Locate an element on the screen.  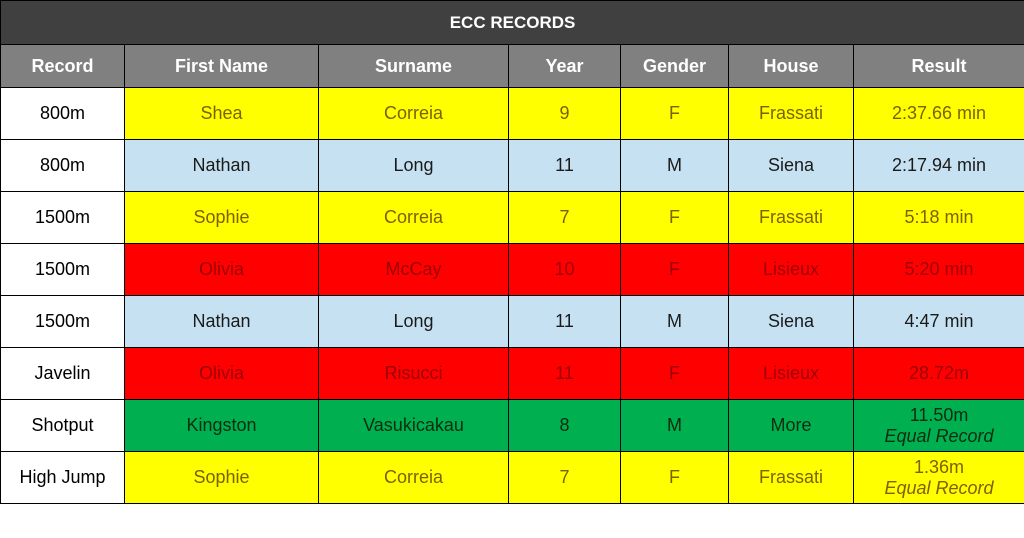
header-cell: Result is located at coordinates (938, 66).